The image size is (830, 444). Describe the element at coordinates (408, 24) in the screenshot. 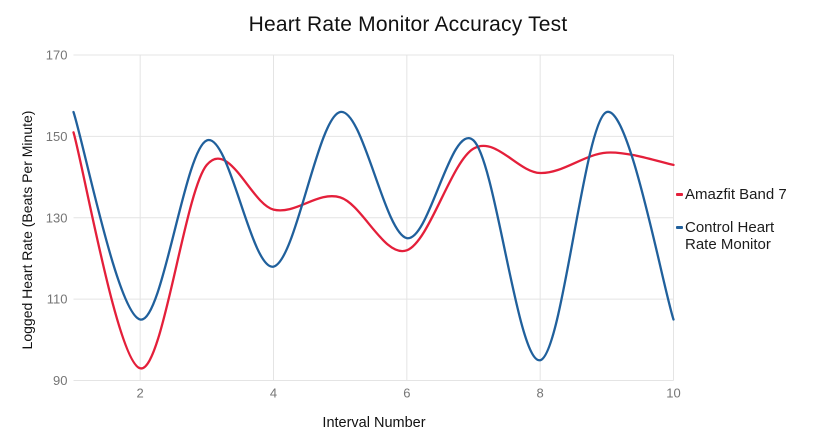

I see `chart-title: Heart Rate Monitor Accuracy Test` at that location.